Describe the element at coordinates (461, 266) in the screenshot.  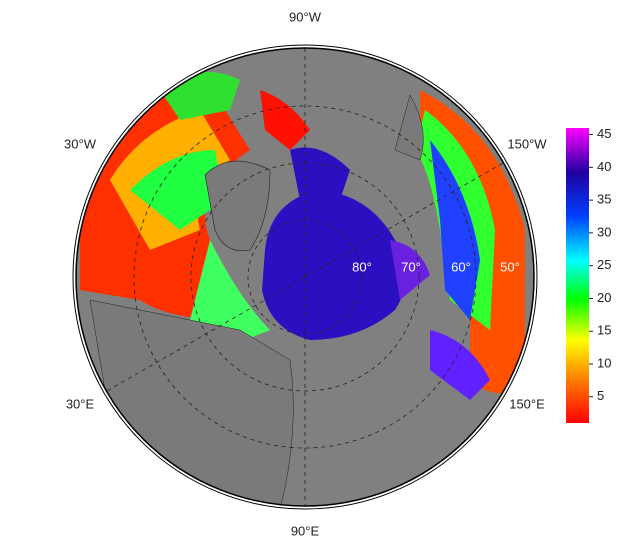
I see `lat-label: 60°` at that location.